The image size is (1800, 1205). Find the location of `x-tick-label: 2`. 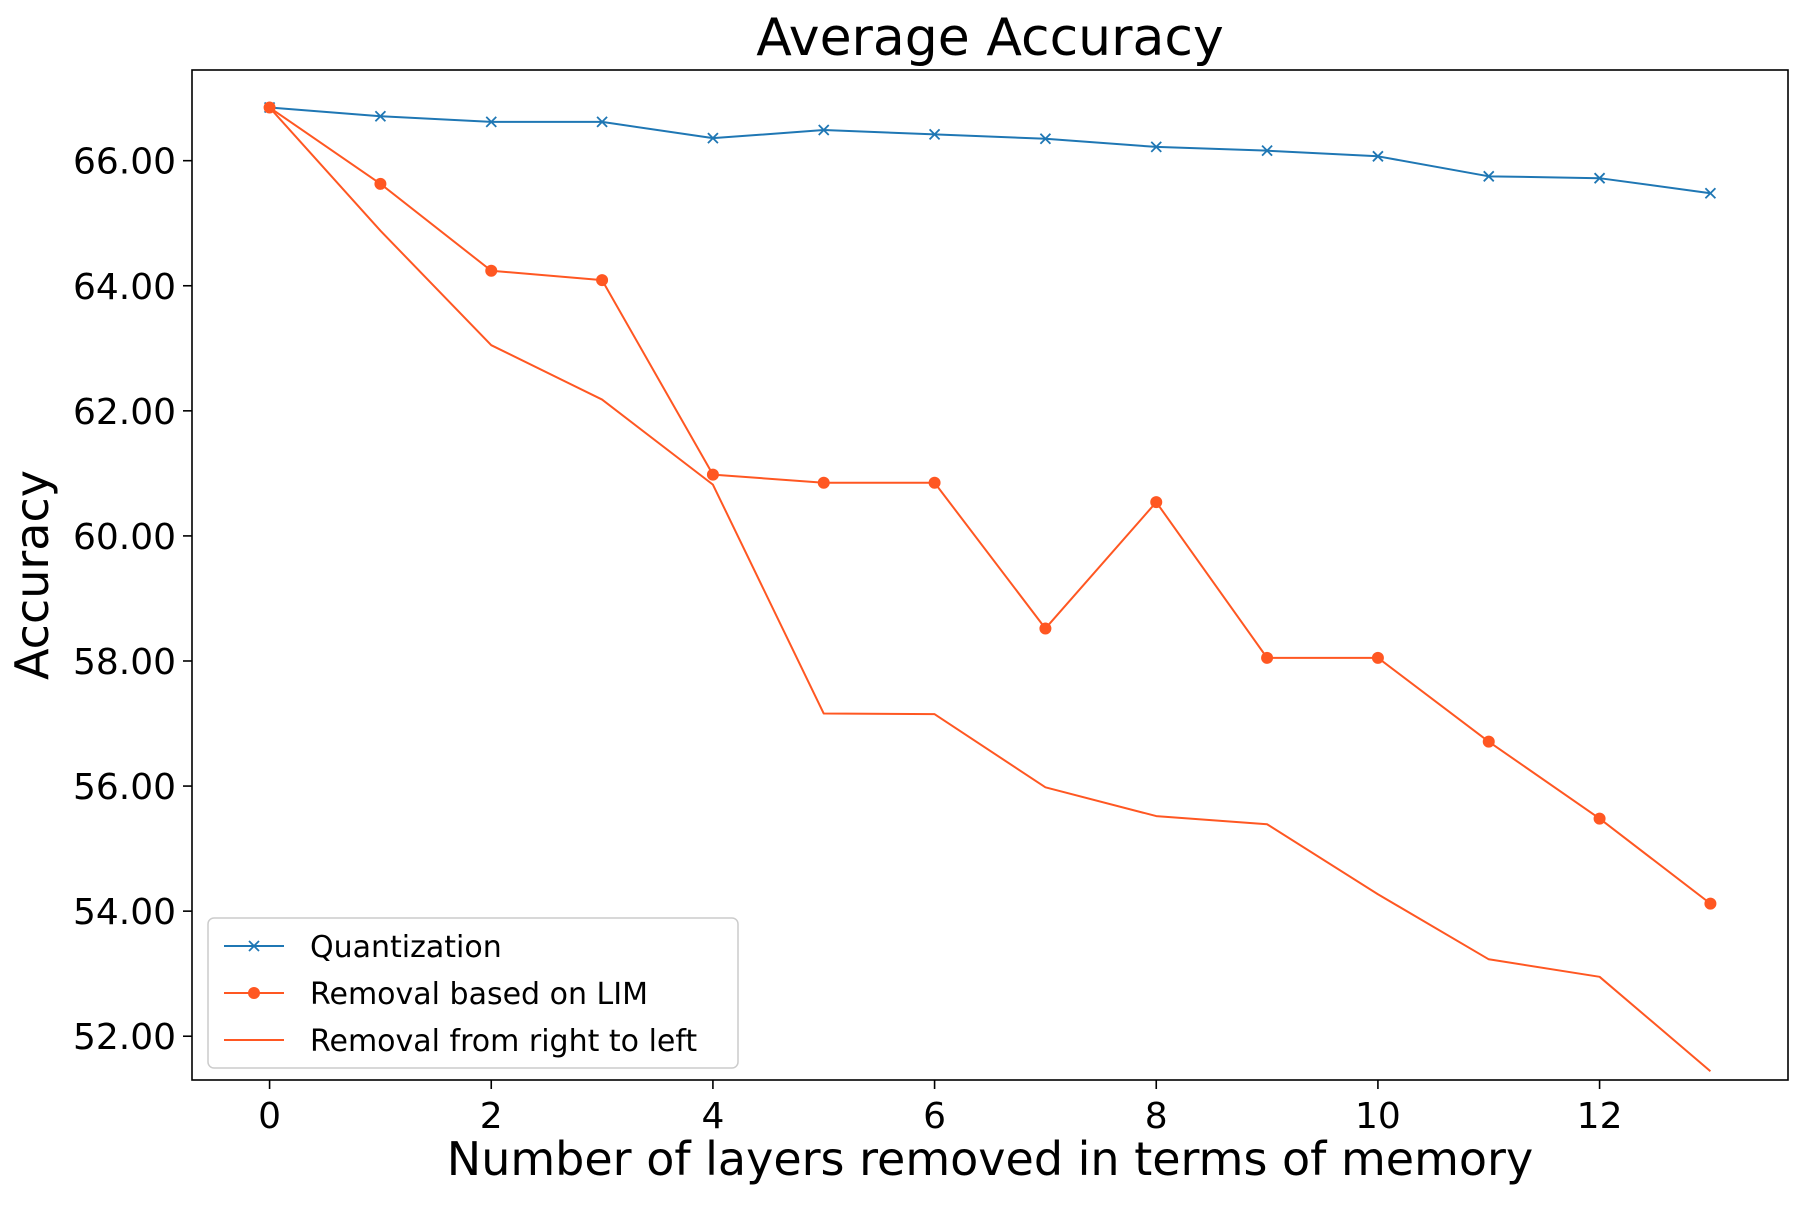

x-tick-label: 2 is located at coordinates (491, 1116).